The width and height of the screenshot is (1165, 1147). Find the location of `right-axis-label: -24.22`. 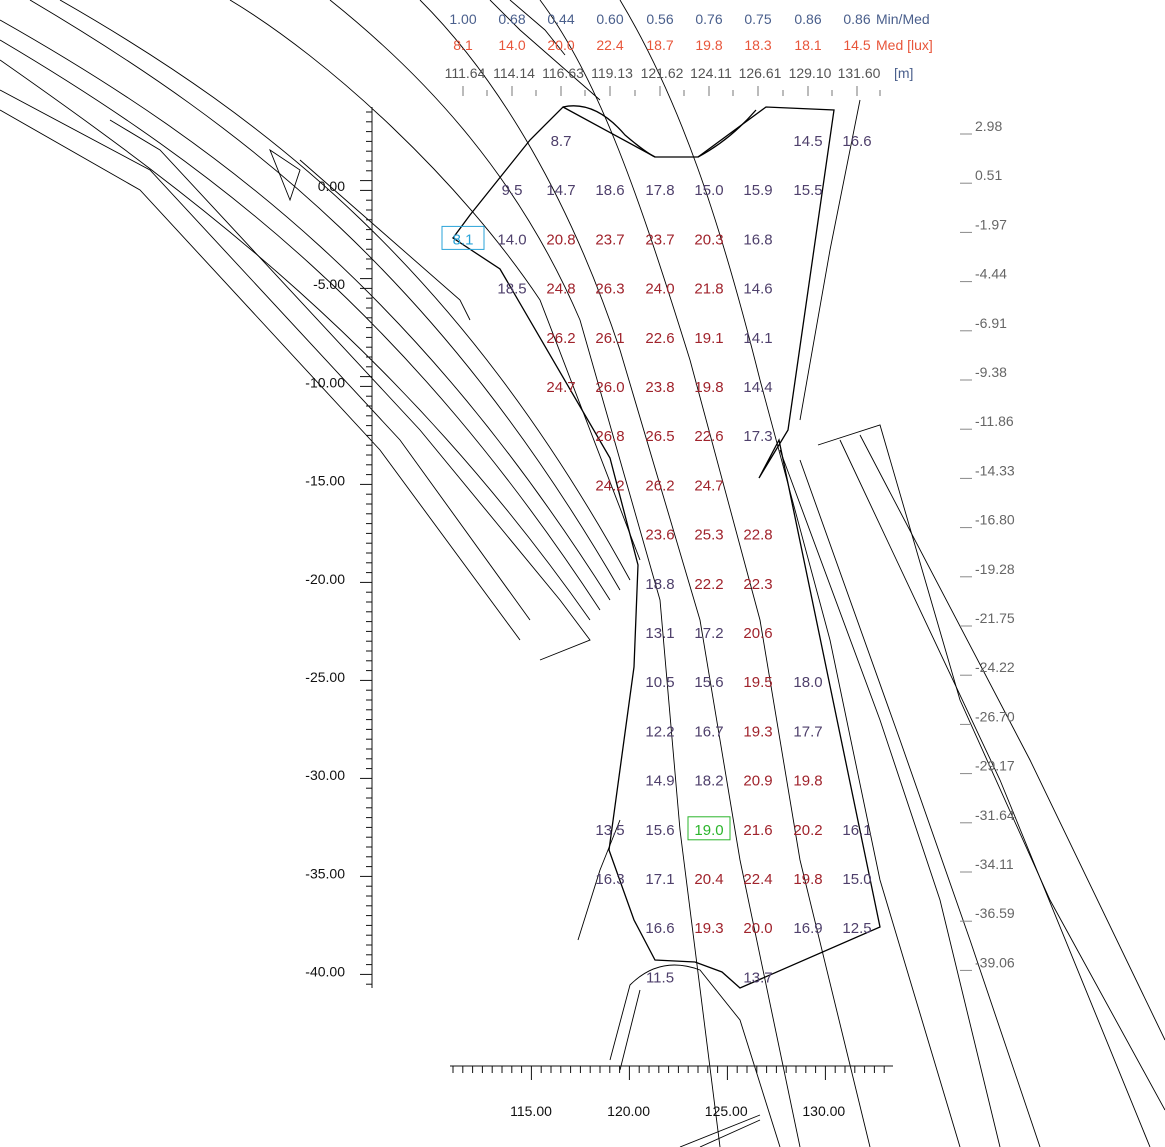

right-axis-label: -24.22 is located at coordinates (995, 667).